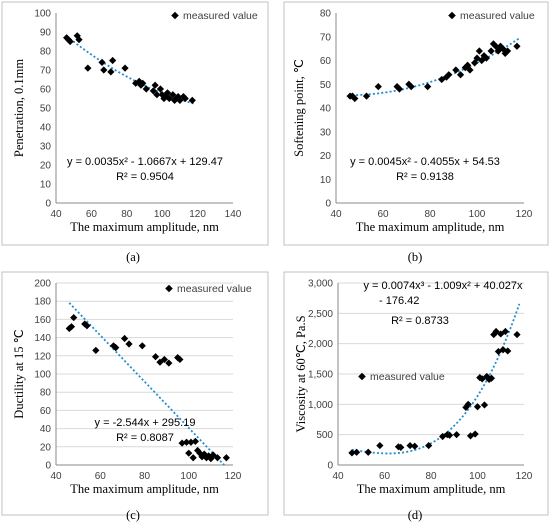 This screenshot has width=550, height=531. Describe the element at coordinates (320, 405) in the screenshot. I see `y-tick-label: 1,000` at that location.